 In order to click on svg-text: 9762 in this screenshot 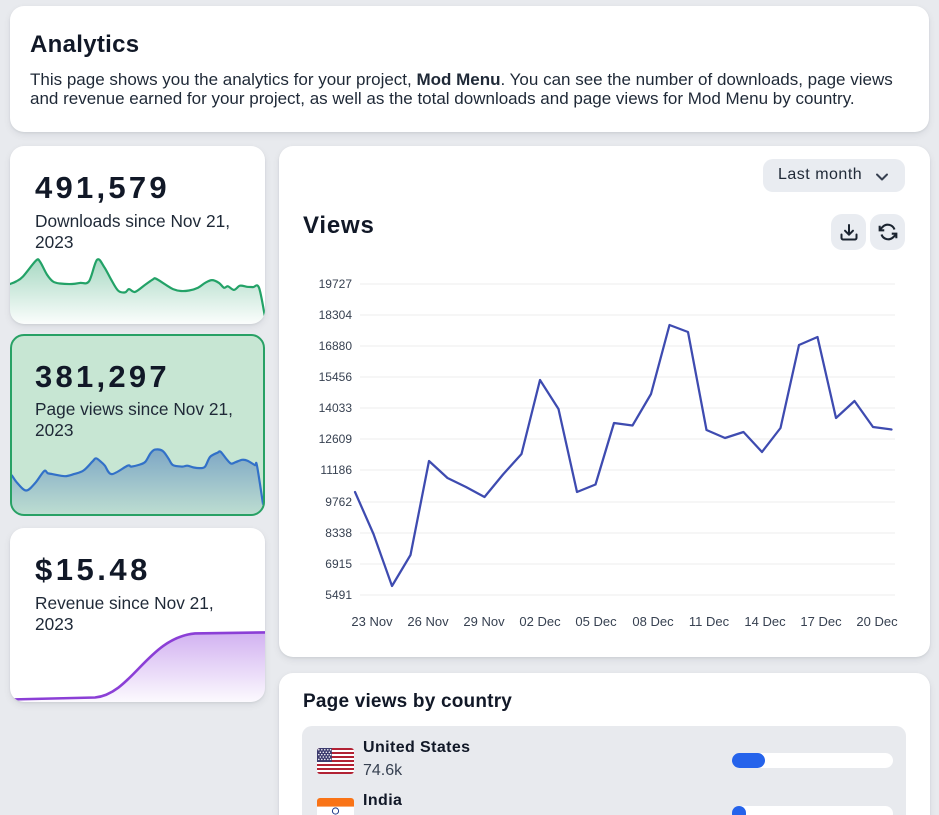, I will do `click(338, 502)`.